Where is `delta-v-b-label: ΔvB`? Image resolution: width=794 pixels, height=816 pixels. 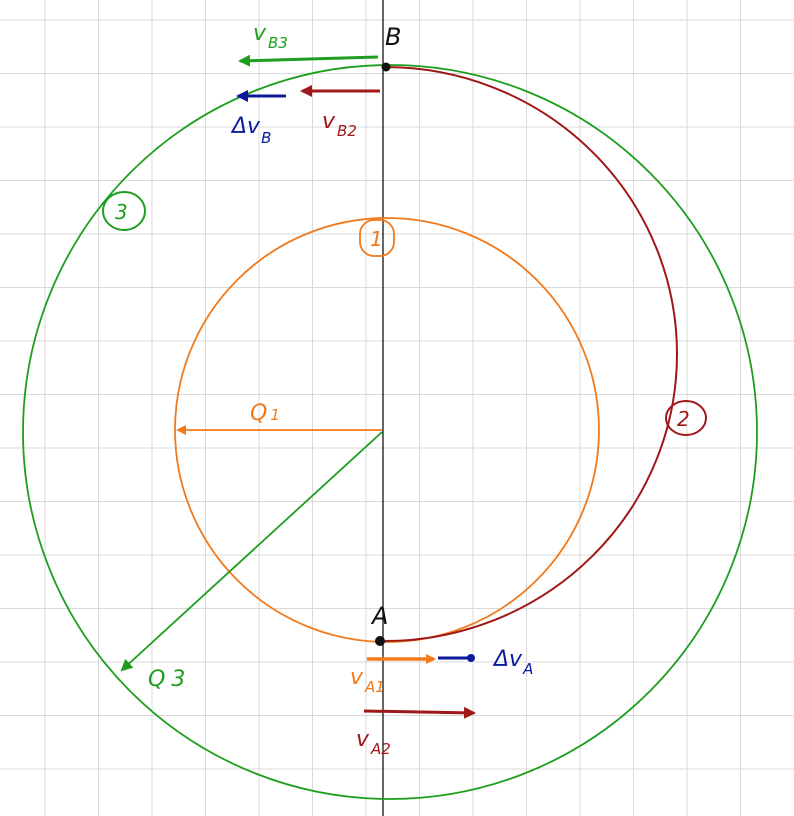 delta-v-b-label: ΔvB is located at coordinates (250, 130).